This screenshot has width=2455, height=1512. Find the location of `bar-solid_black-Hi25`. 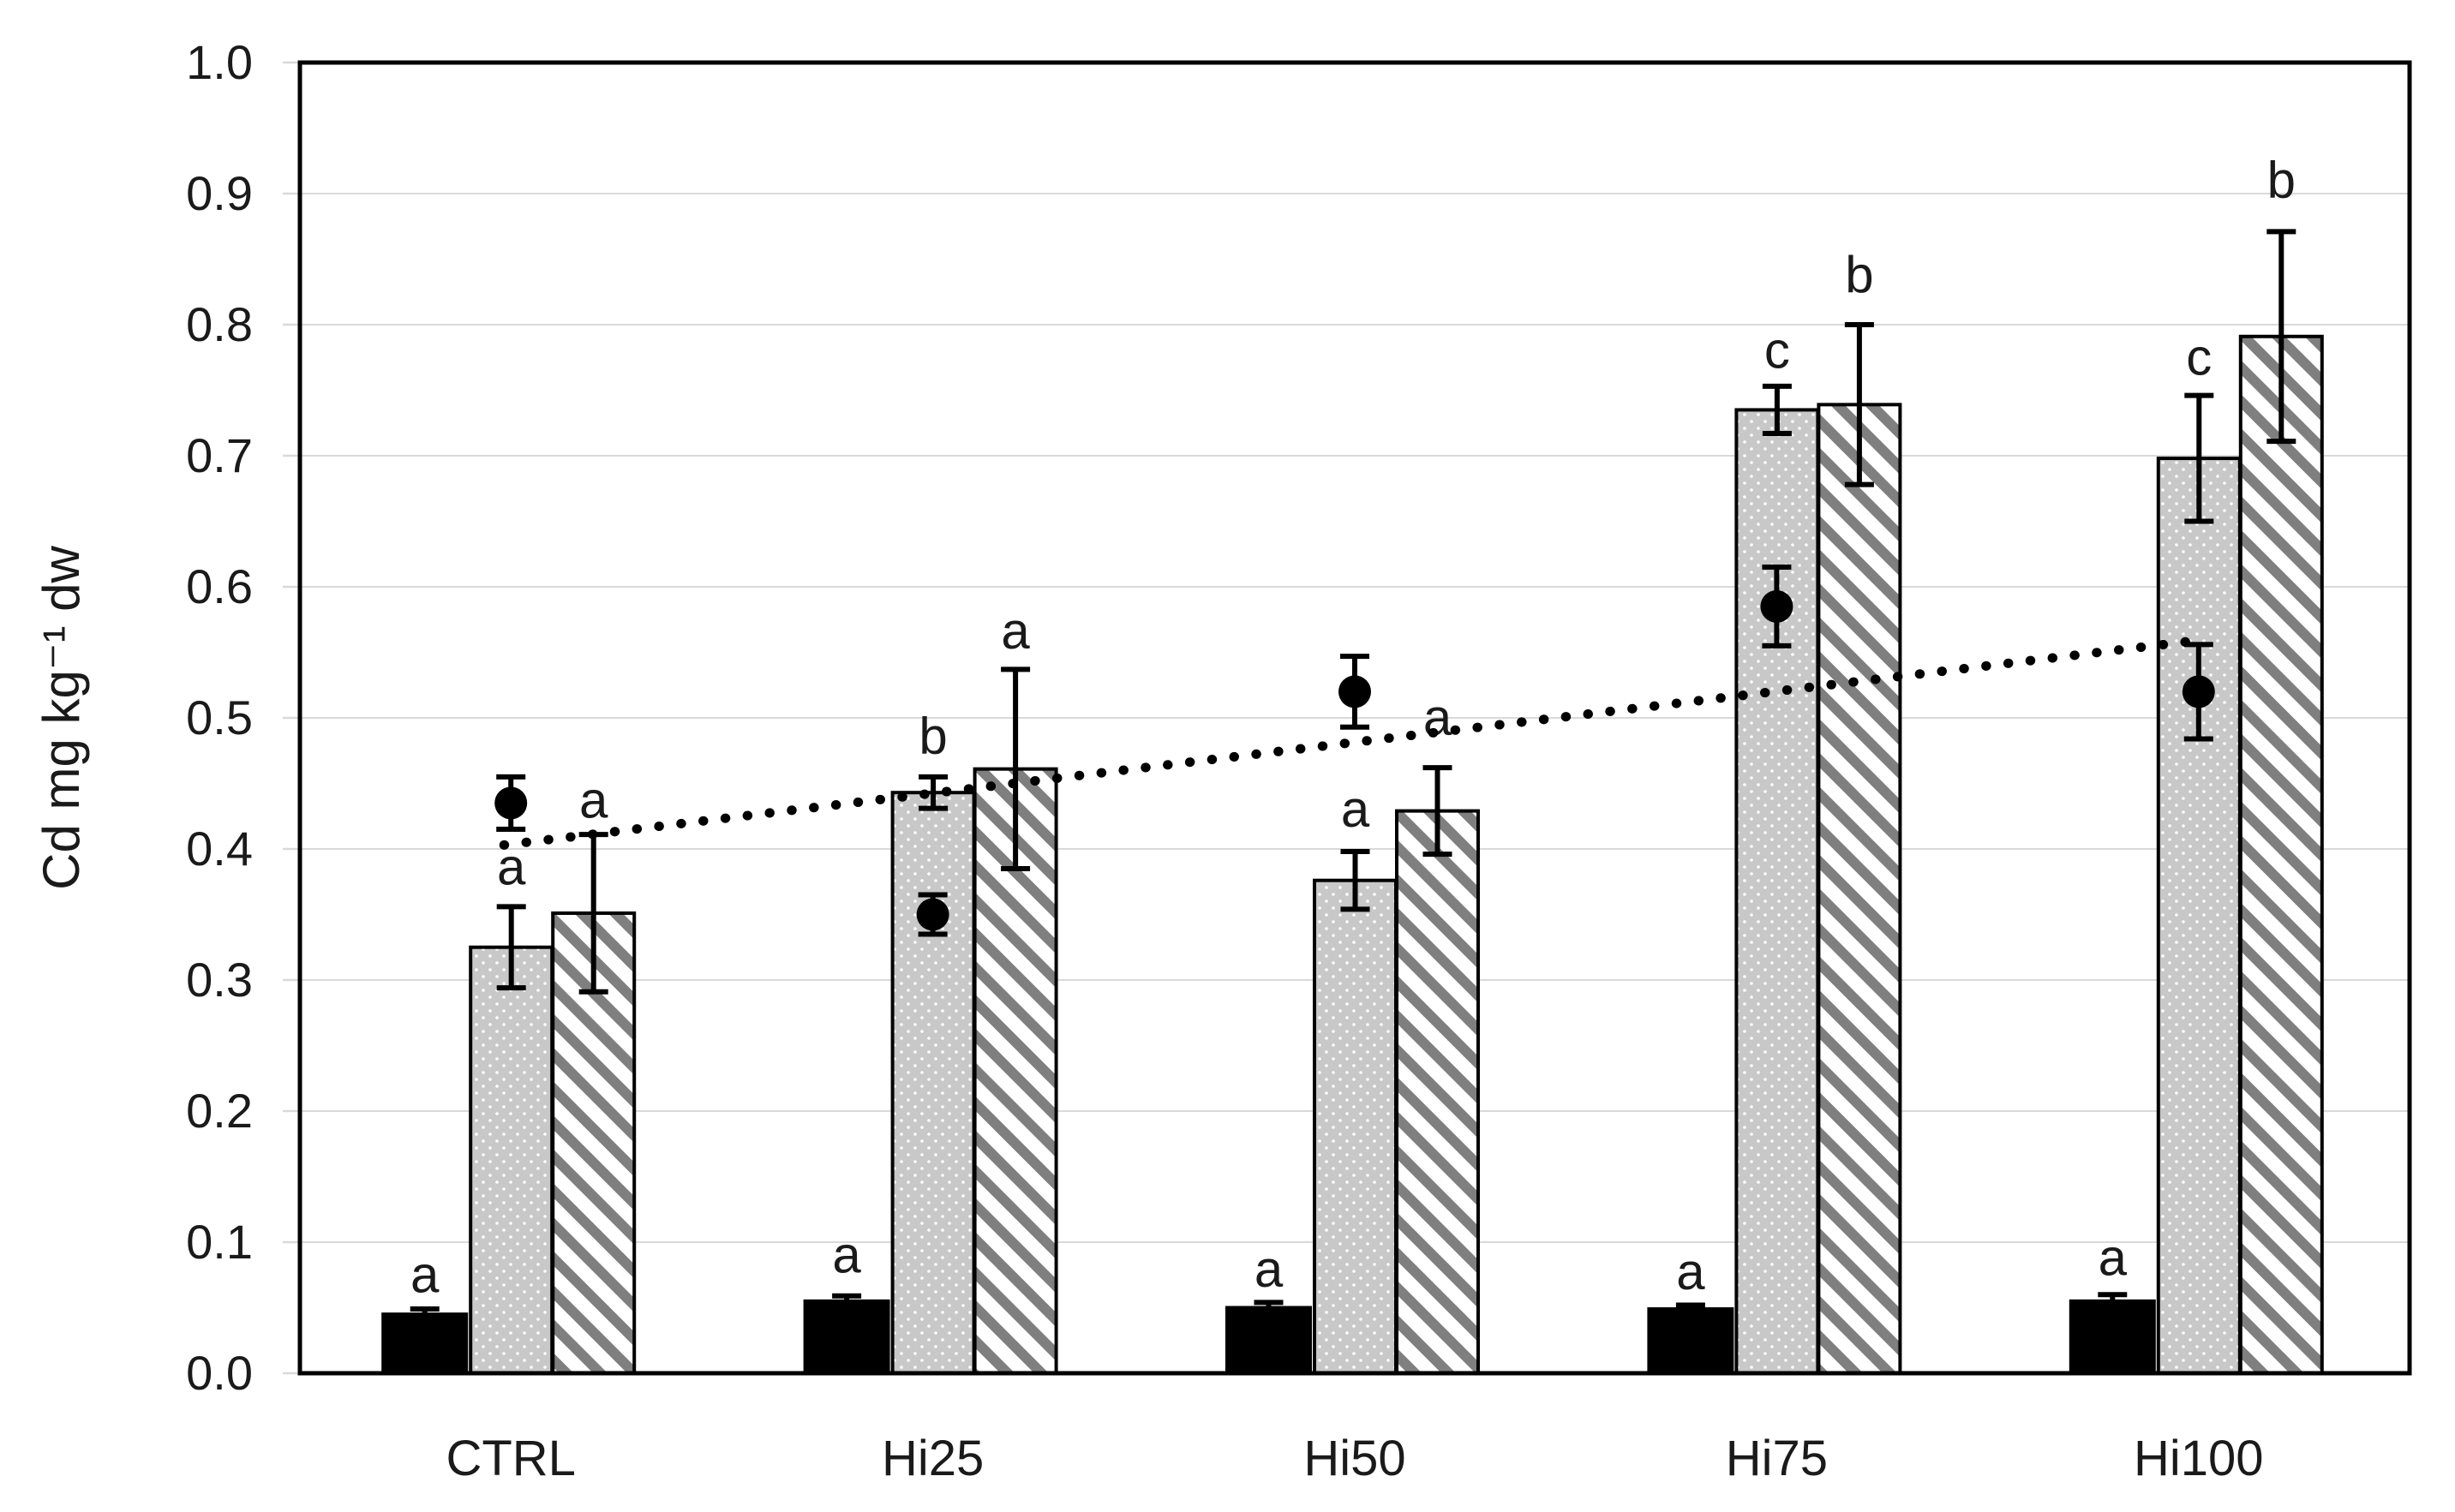

bar-solid_black-Hi25 is located at coordinates (846, 1337).